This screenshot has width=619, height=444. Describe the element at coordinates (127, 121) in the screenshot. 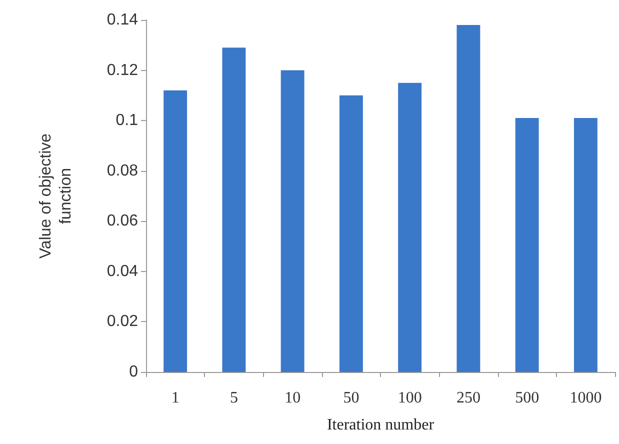

I see `y-tick-label: 0.1` at that location.